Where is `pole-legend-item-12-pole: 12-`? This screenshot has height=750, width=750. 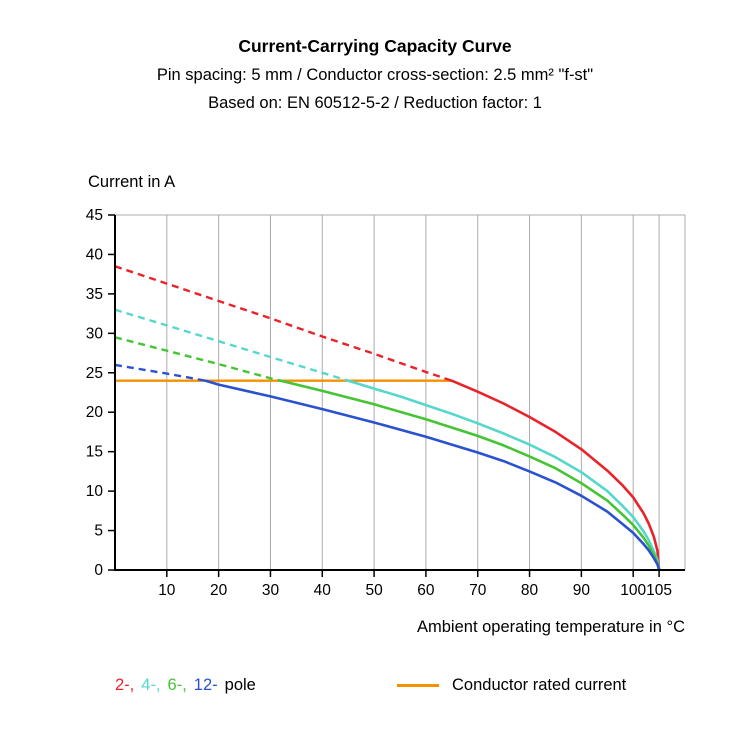 pole-legend-item-12-pole: 12- is located at coordinates (205, 685).